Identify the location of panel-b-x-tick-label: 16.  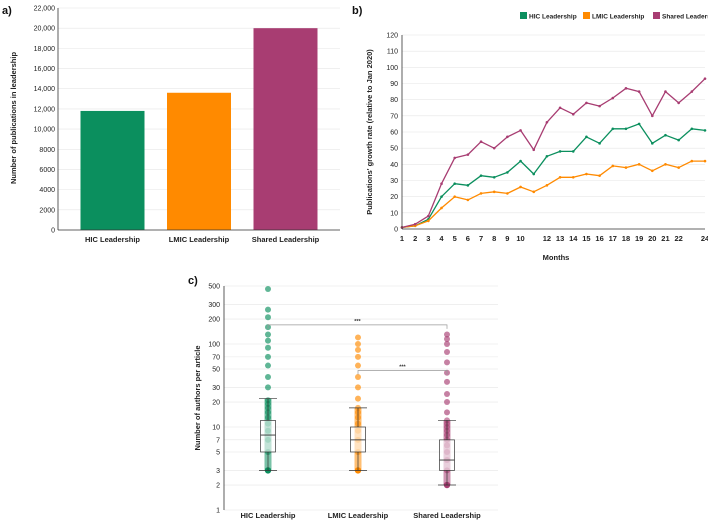
(599, 238).